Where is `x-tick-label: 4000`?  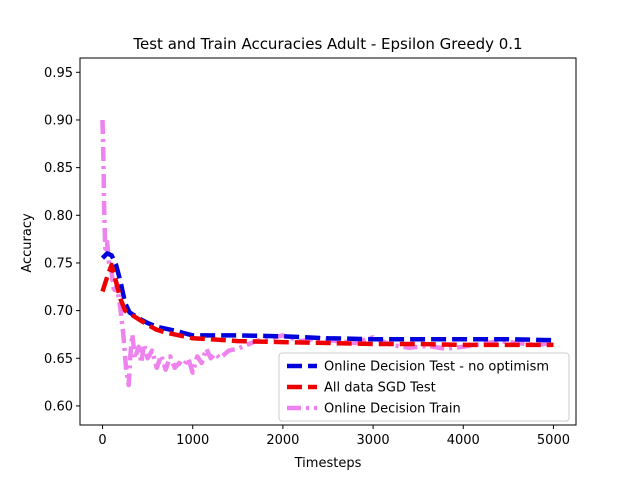
x-tick-label: 4000 is located at coordinates (463, 440).